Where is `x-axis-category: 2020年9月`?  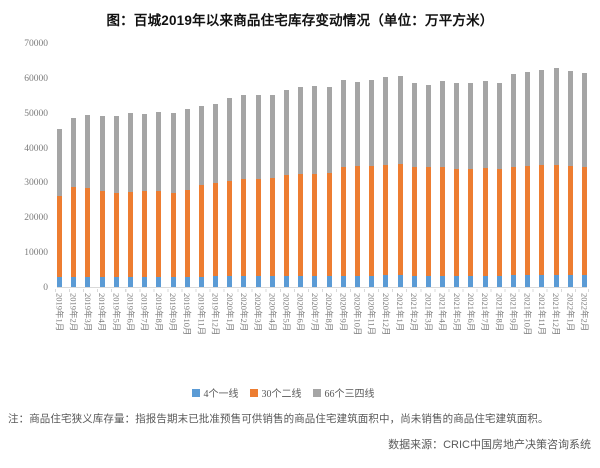 x-axis-category: 2020年9月 is located at coordinates (343, 330).